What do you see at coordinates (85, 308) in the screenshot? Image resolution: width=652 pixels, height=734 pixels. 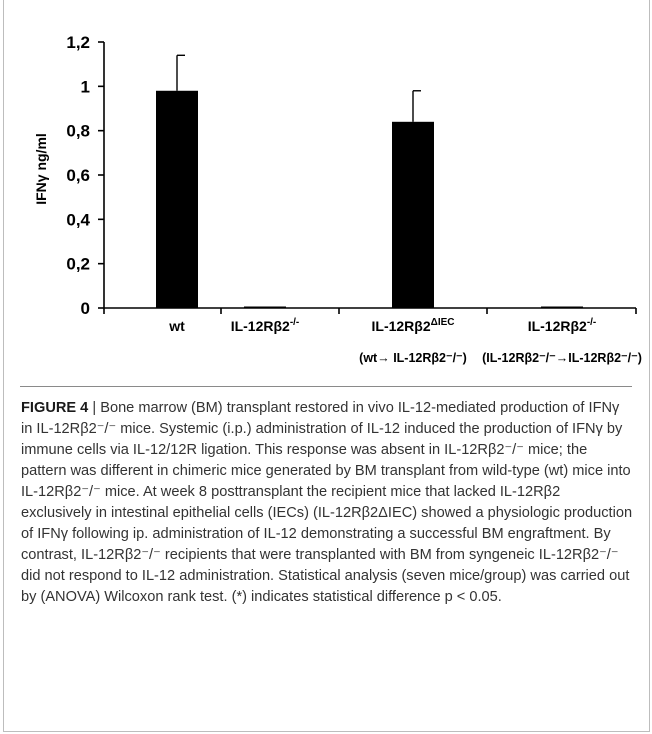 I see `y-tick-label: 0` at bounding box center [85, 308].